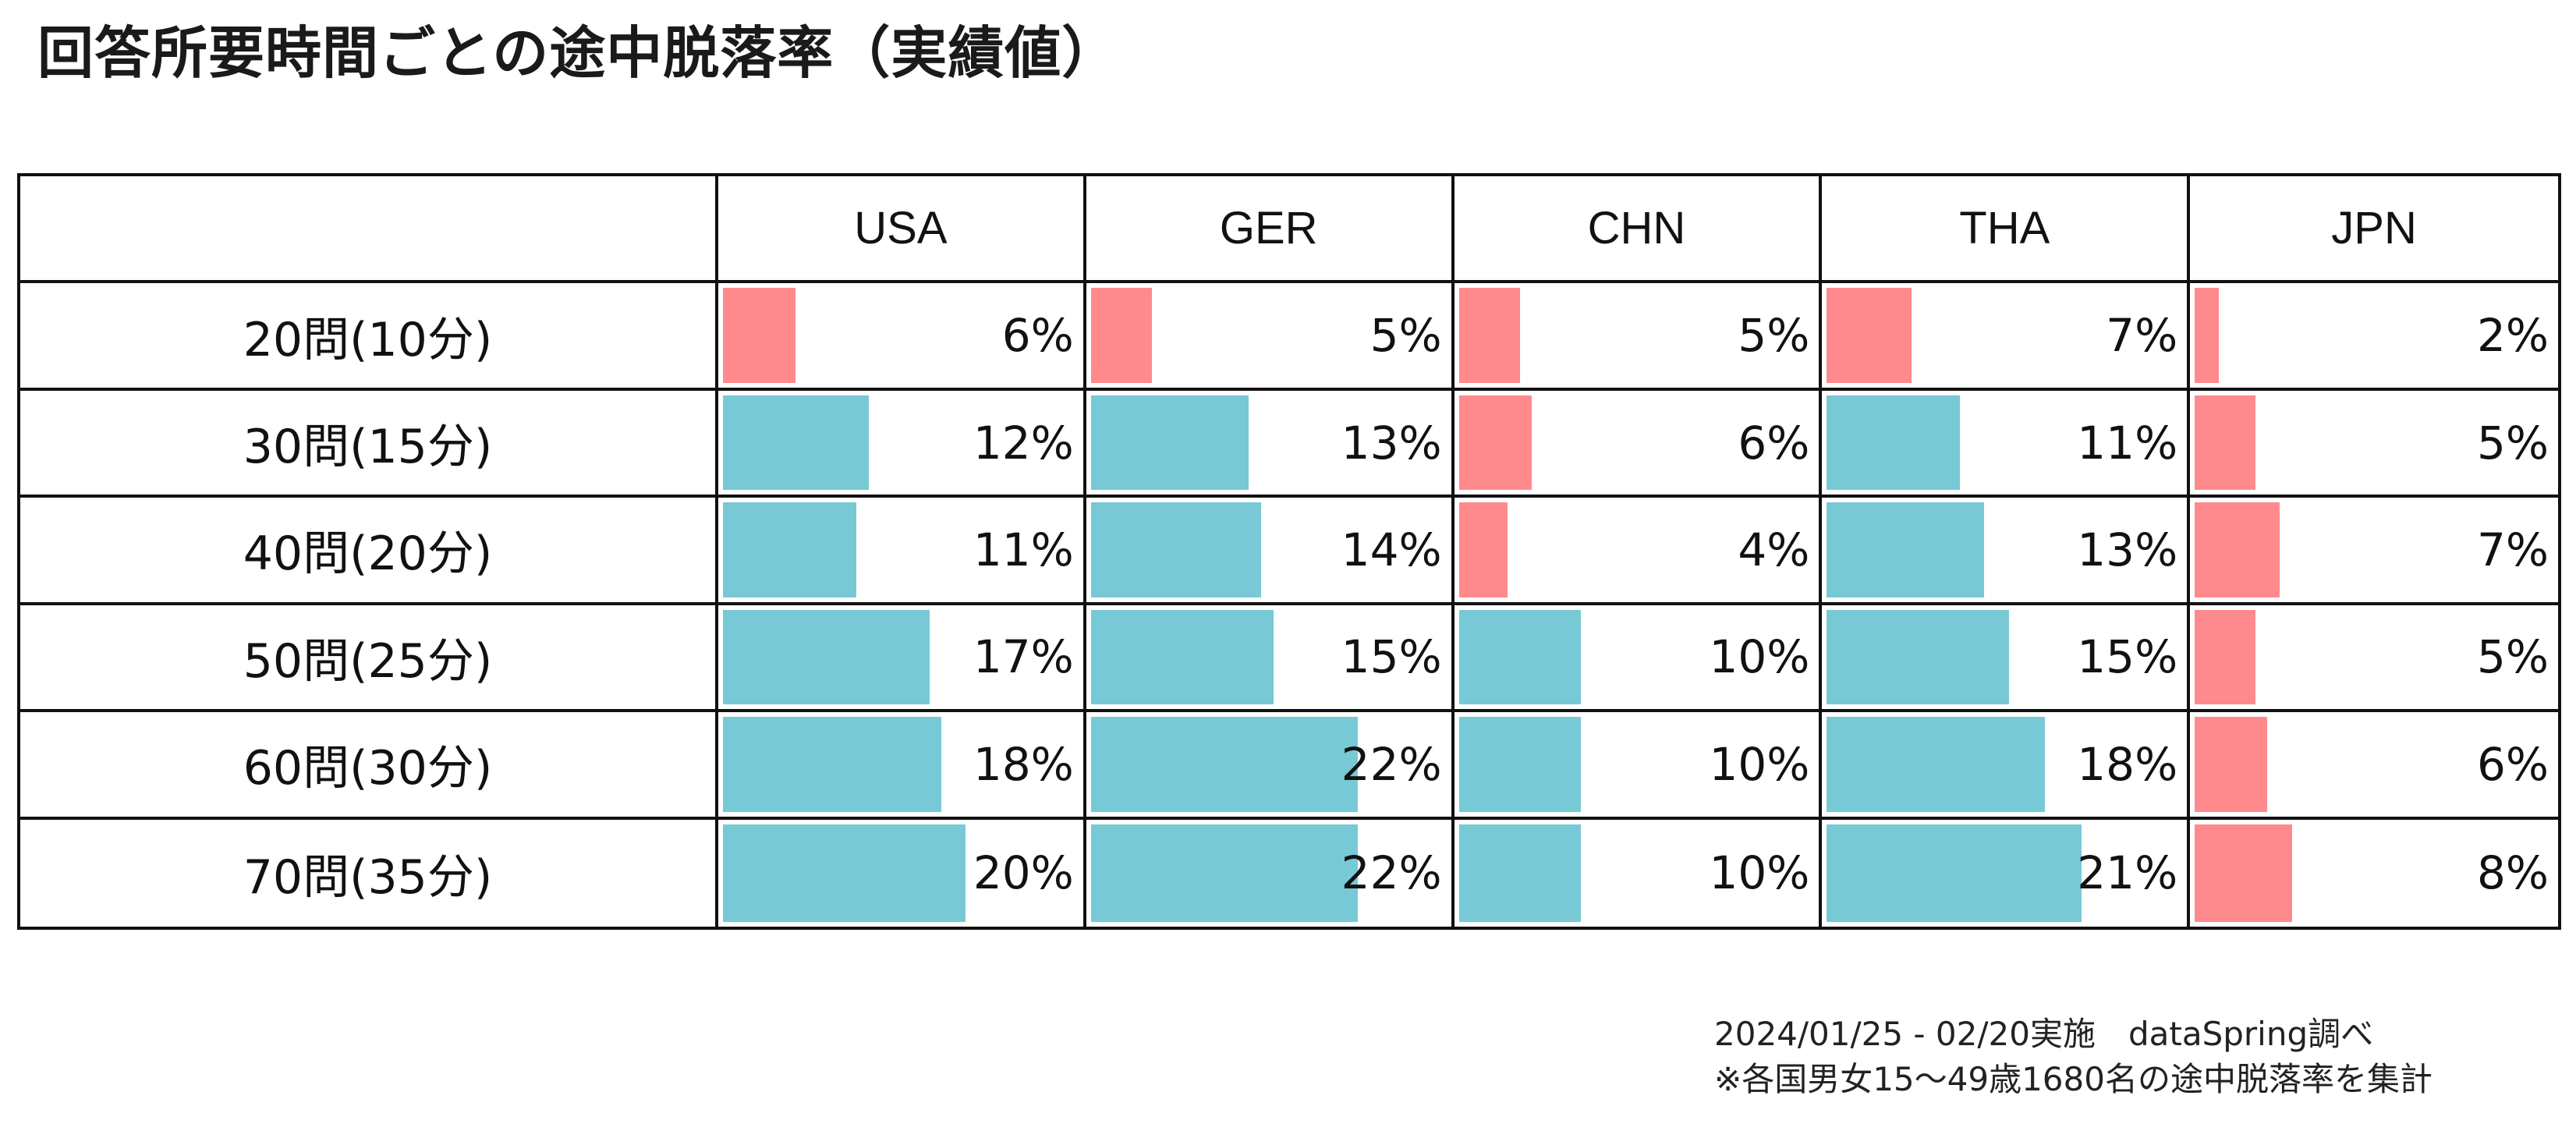 The width and height of the screenshot is (2576, 1131). I want to click on value-label: 17%, so click(1024, 657).